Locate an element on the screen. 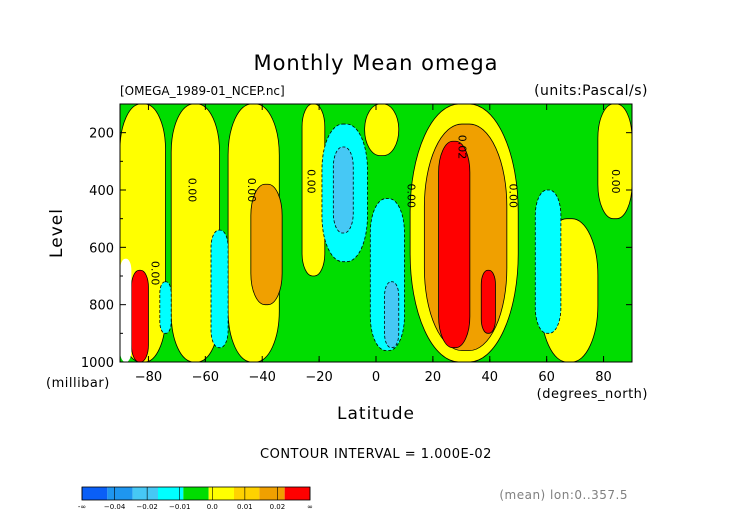 This screenshot has height=532, width=752. x-tick-label: 60 is located at coordinates (546, 377).